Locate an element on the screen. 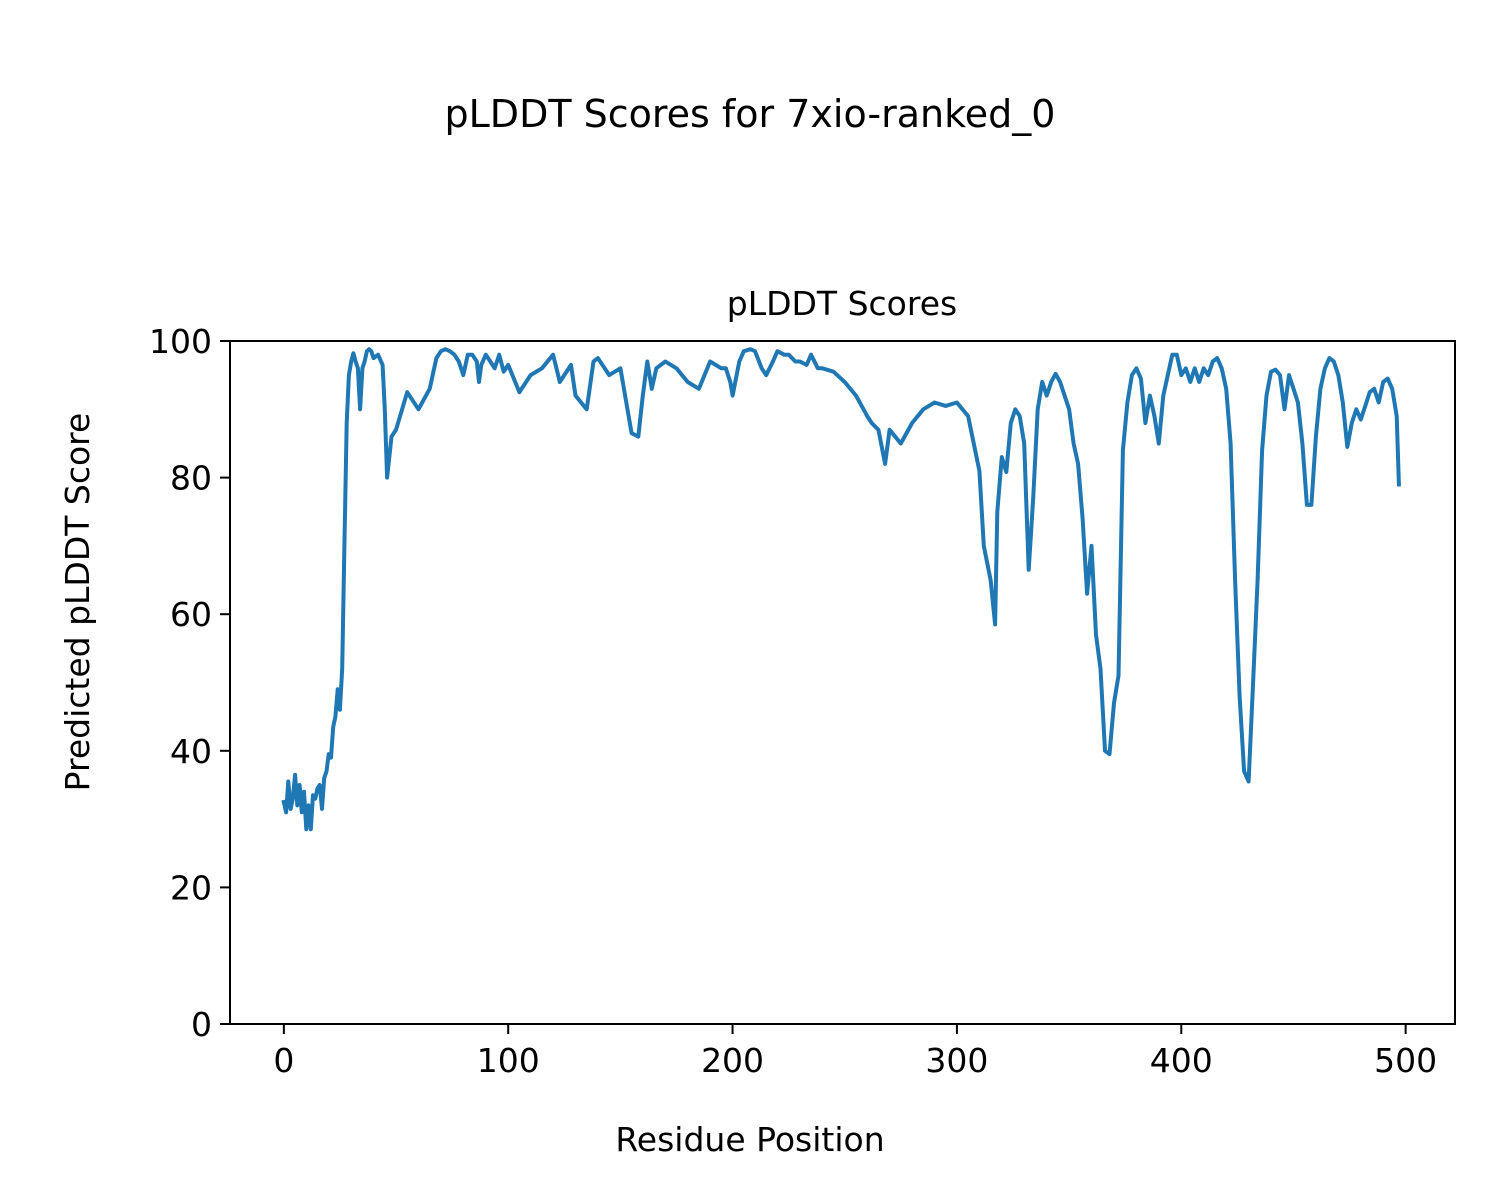 The width and height of the screenshot is (1500, 1200). x-tick-label: 0 is located at coordinates (283, 1060).